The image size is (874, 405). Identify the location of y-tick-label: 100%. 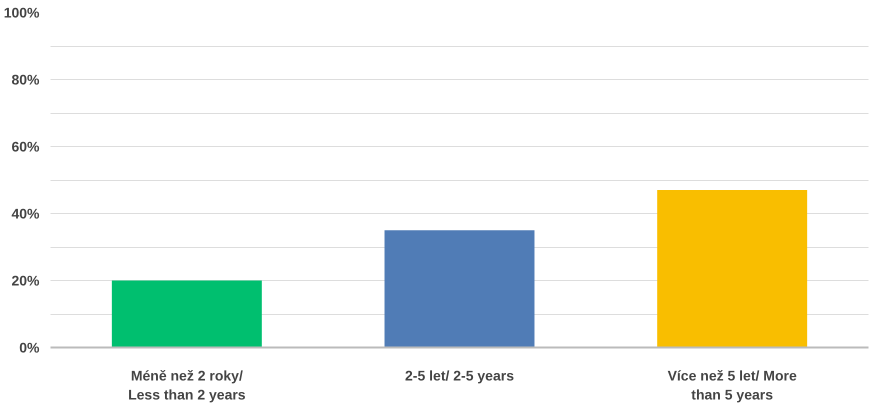
(22, 12).